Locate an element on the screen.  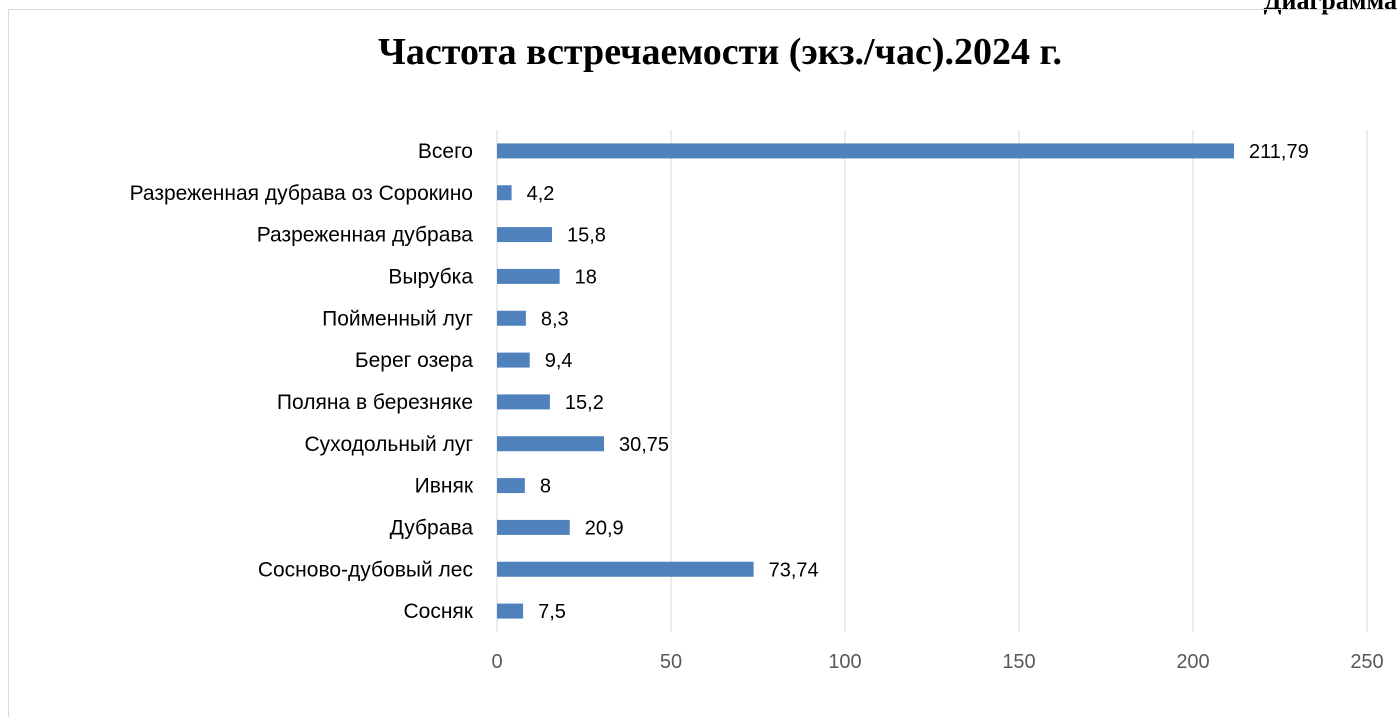
category-label: Сосново-дубовый лес is located at coordinates (365, 569).